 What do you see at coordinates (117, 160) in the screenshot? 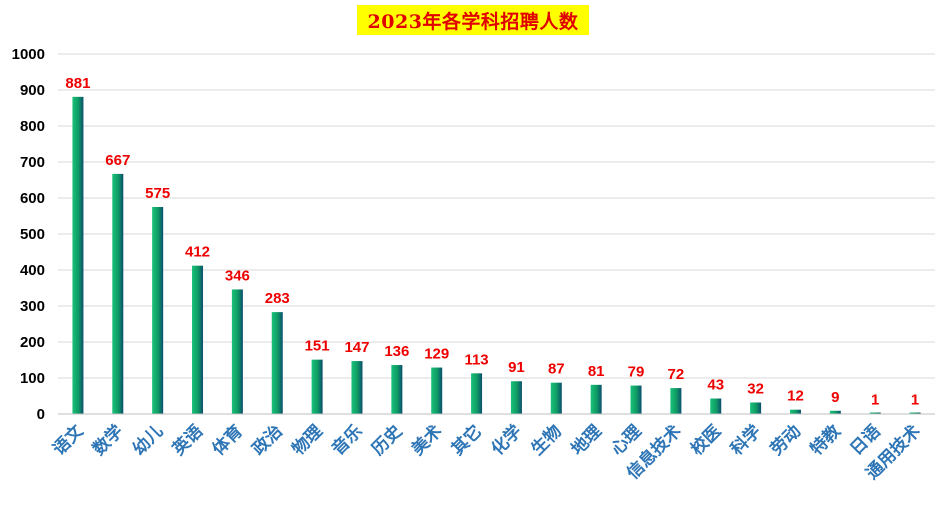
I see `data-label: 667` at bounding box center [117, 160].